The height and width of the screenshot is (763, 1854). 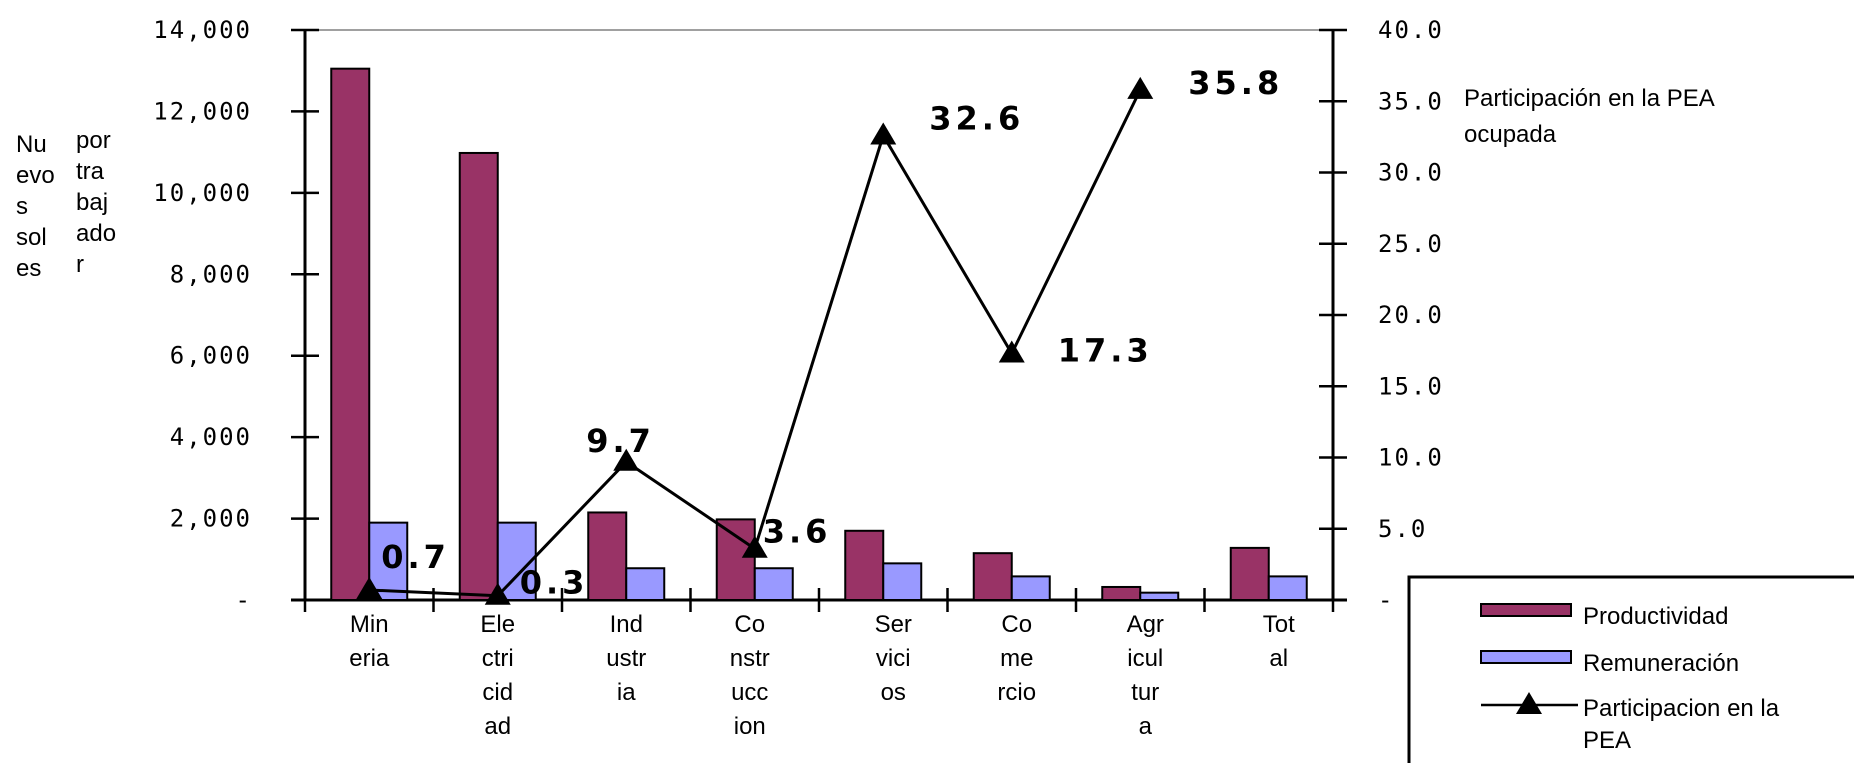 I want to click on left-axis-ticks: - 2,000 4,000 6,000 8,000 10,000 12,000 14,000, so click(x=236, y=315).